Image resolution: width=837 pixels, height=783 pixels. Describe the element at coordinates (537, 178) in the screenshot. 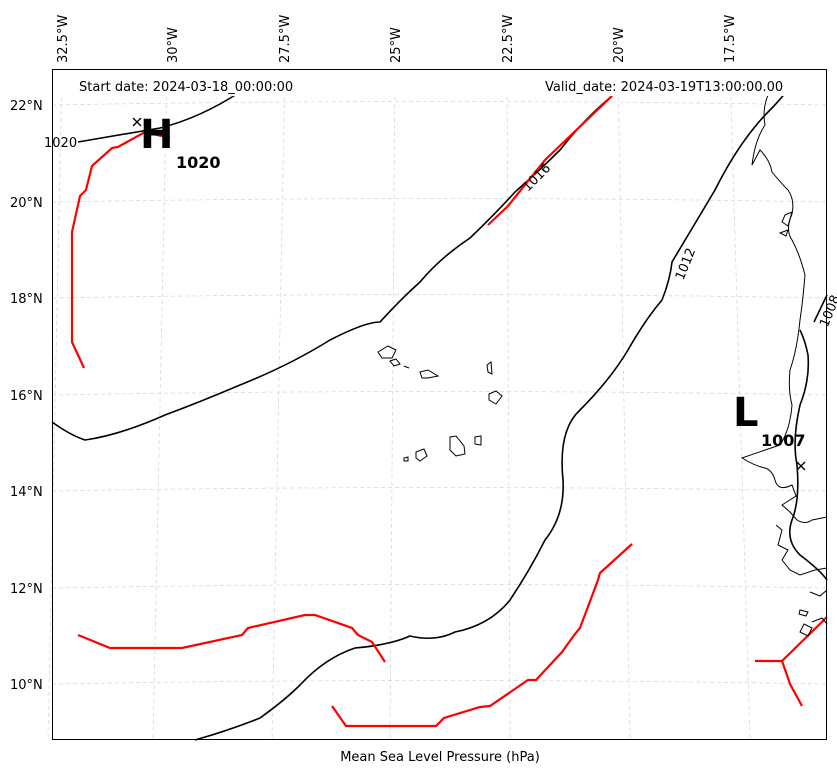

I see `contour-label-1016: 1016` at that location.